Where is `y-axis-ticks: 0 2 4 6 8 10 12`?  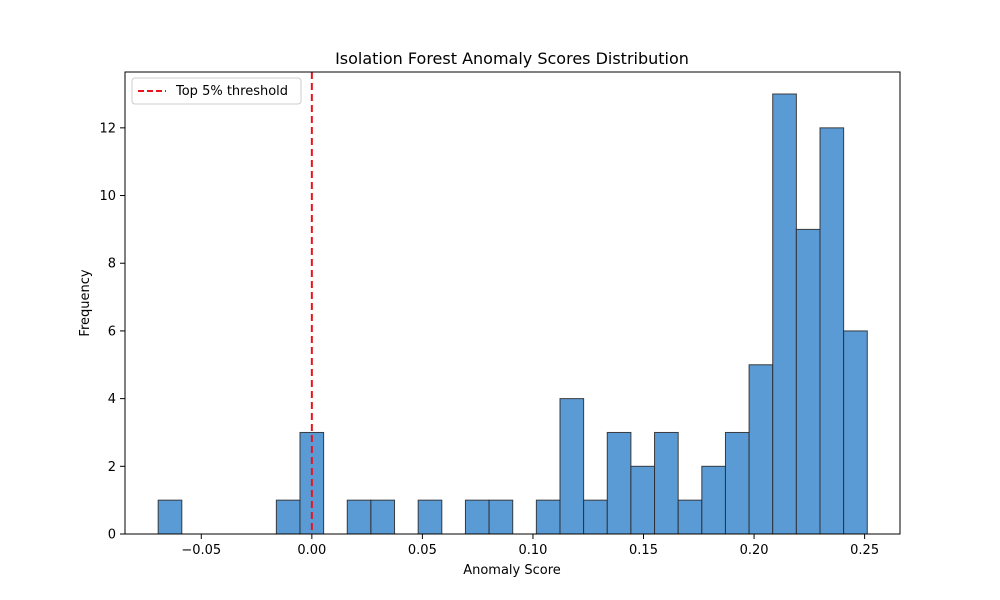
y-axis-ticks: 0 2 4 6 8 10 12 is located at coordinates (112, 332).